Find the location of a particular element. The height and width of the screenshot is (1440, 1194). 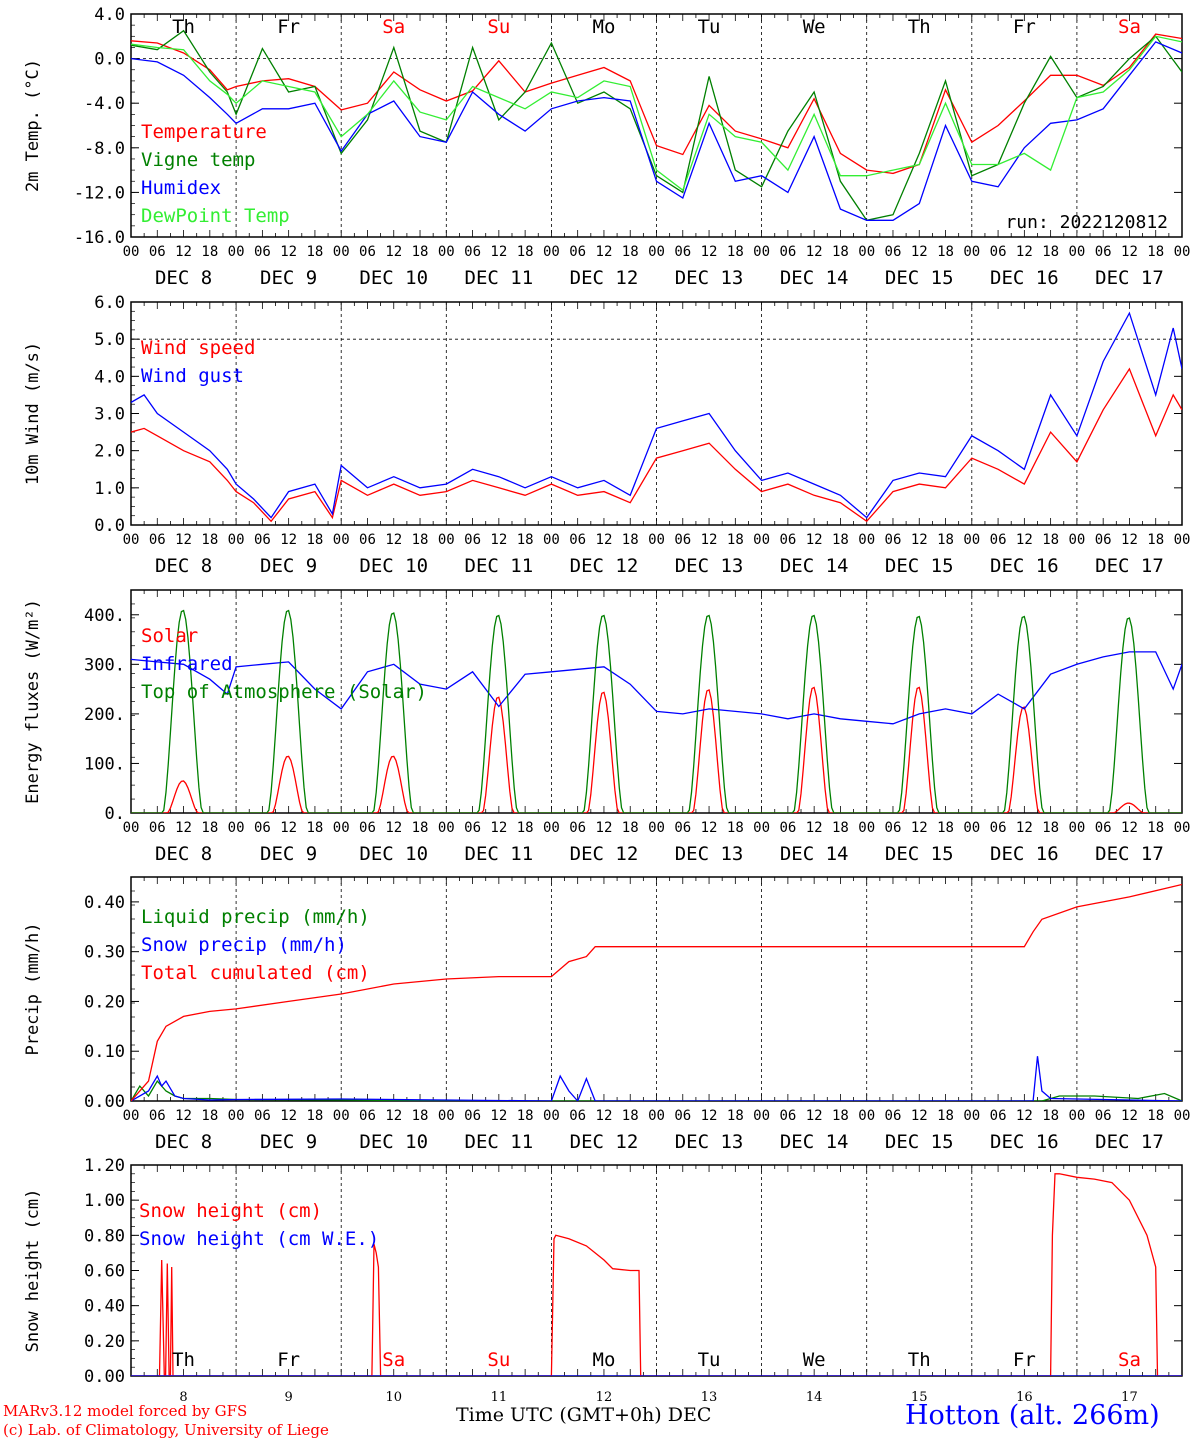

y-tick-label: 0.0 is located at coordinates (109, 60).